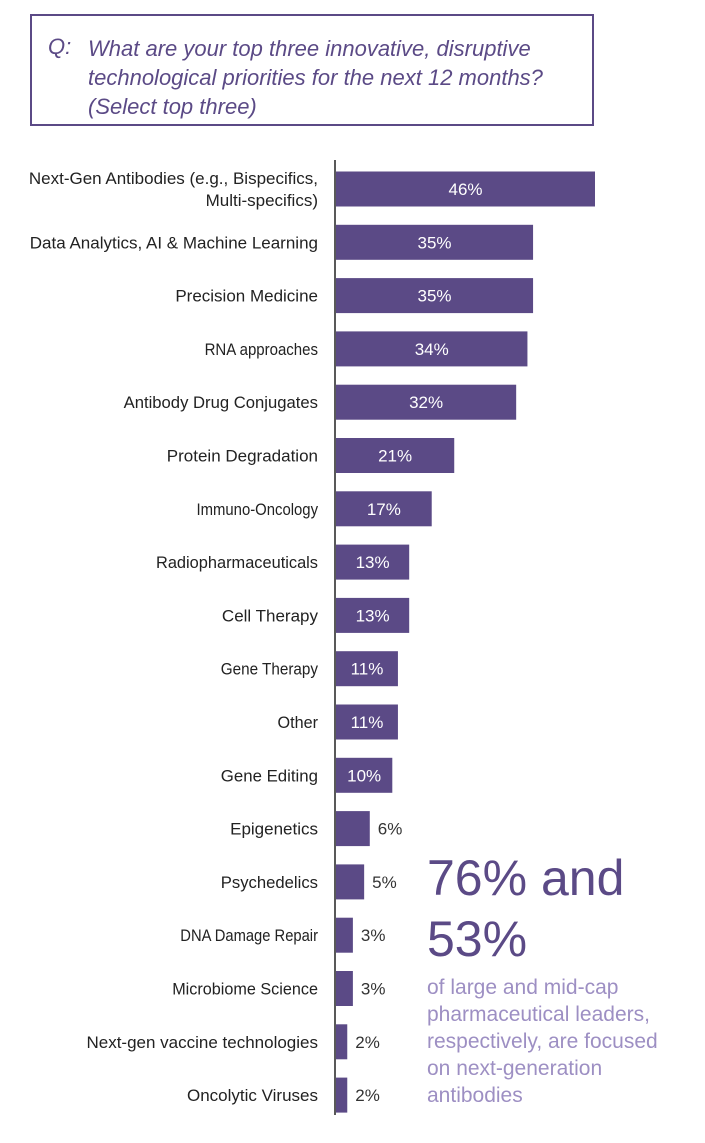 This screenshot has width=705, height=1143. Describe the element at coordinates (270, 669) in the screenshot. I see `category-label: Gene Therapy` at that location.